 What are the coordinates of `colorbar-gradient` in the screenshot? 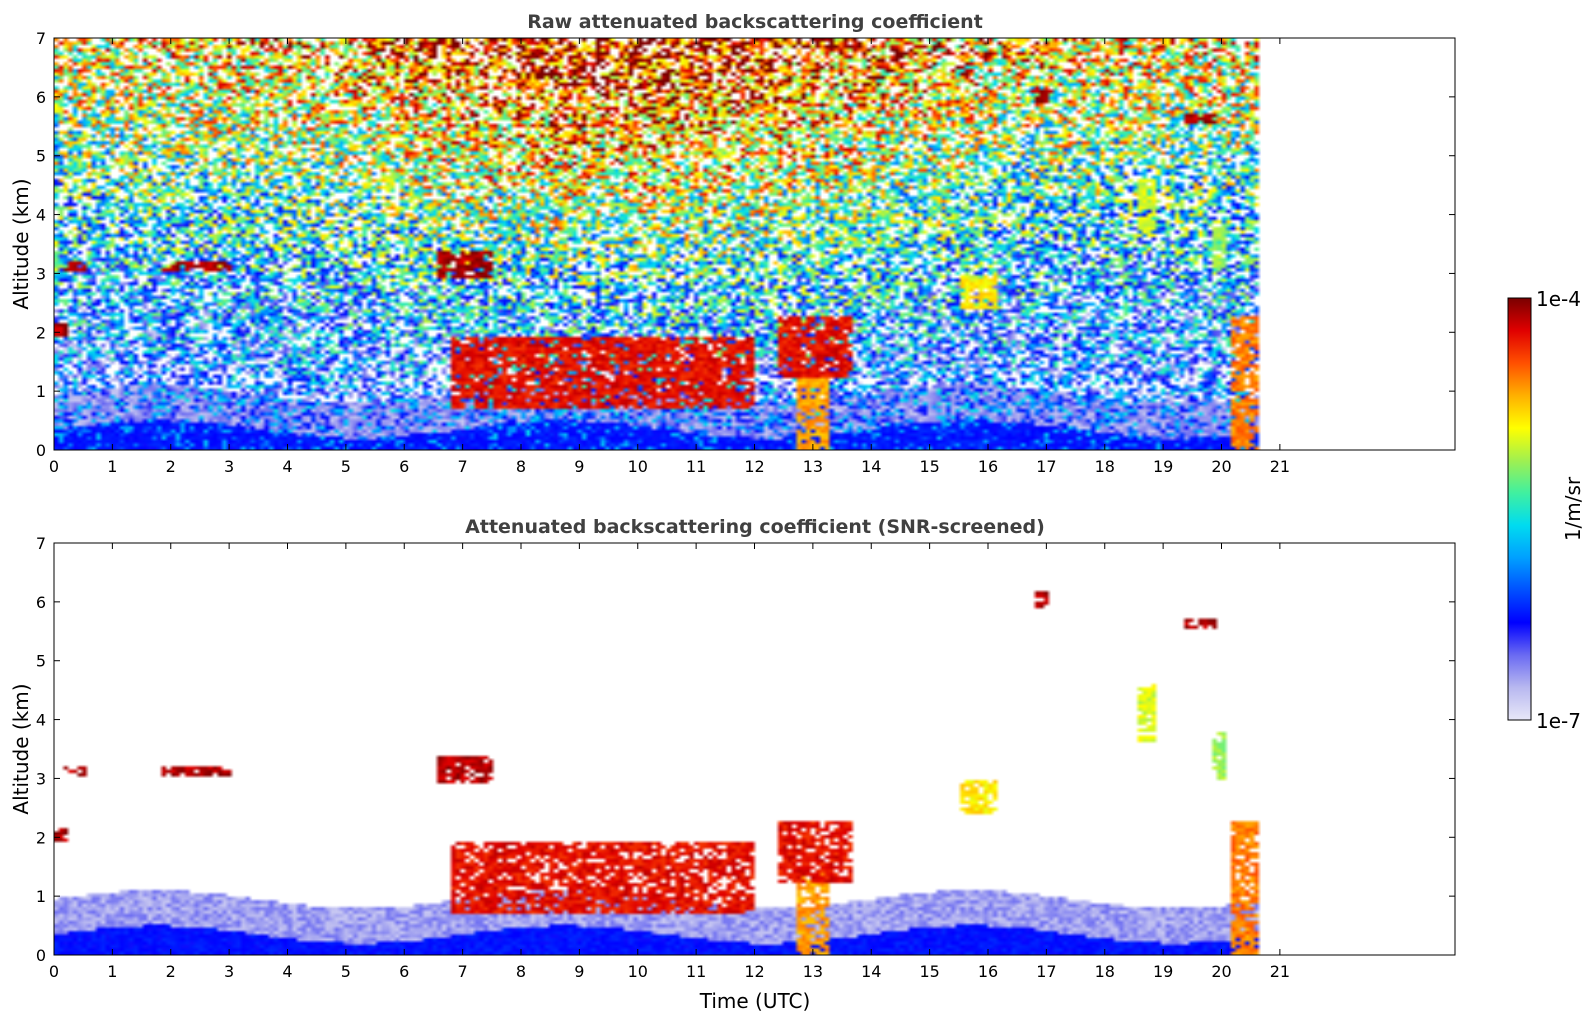 It's located at (1519, 509).